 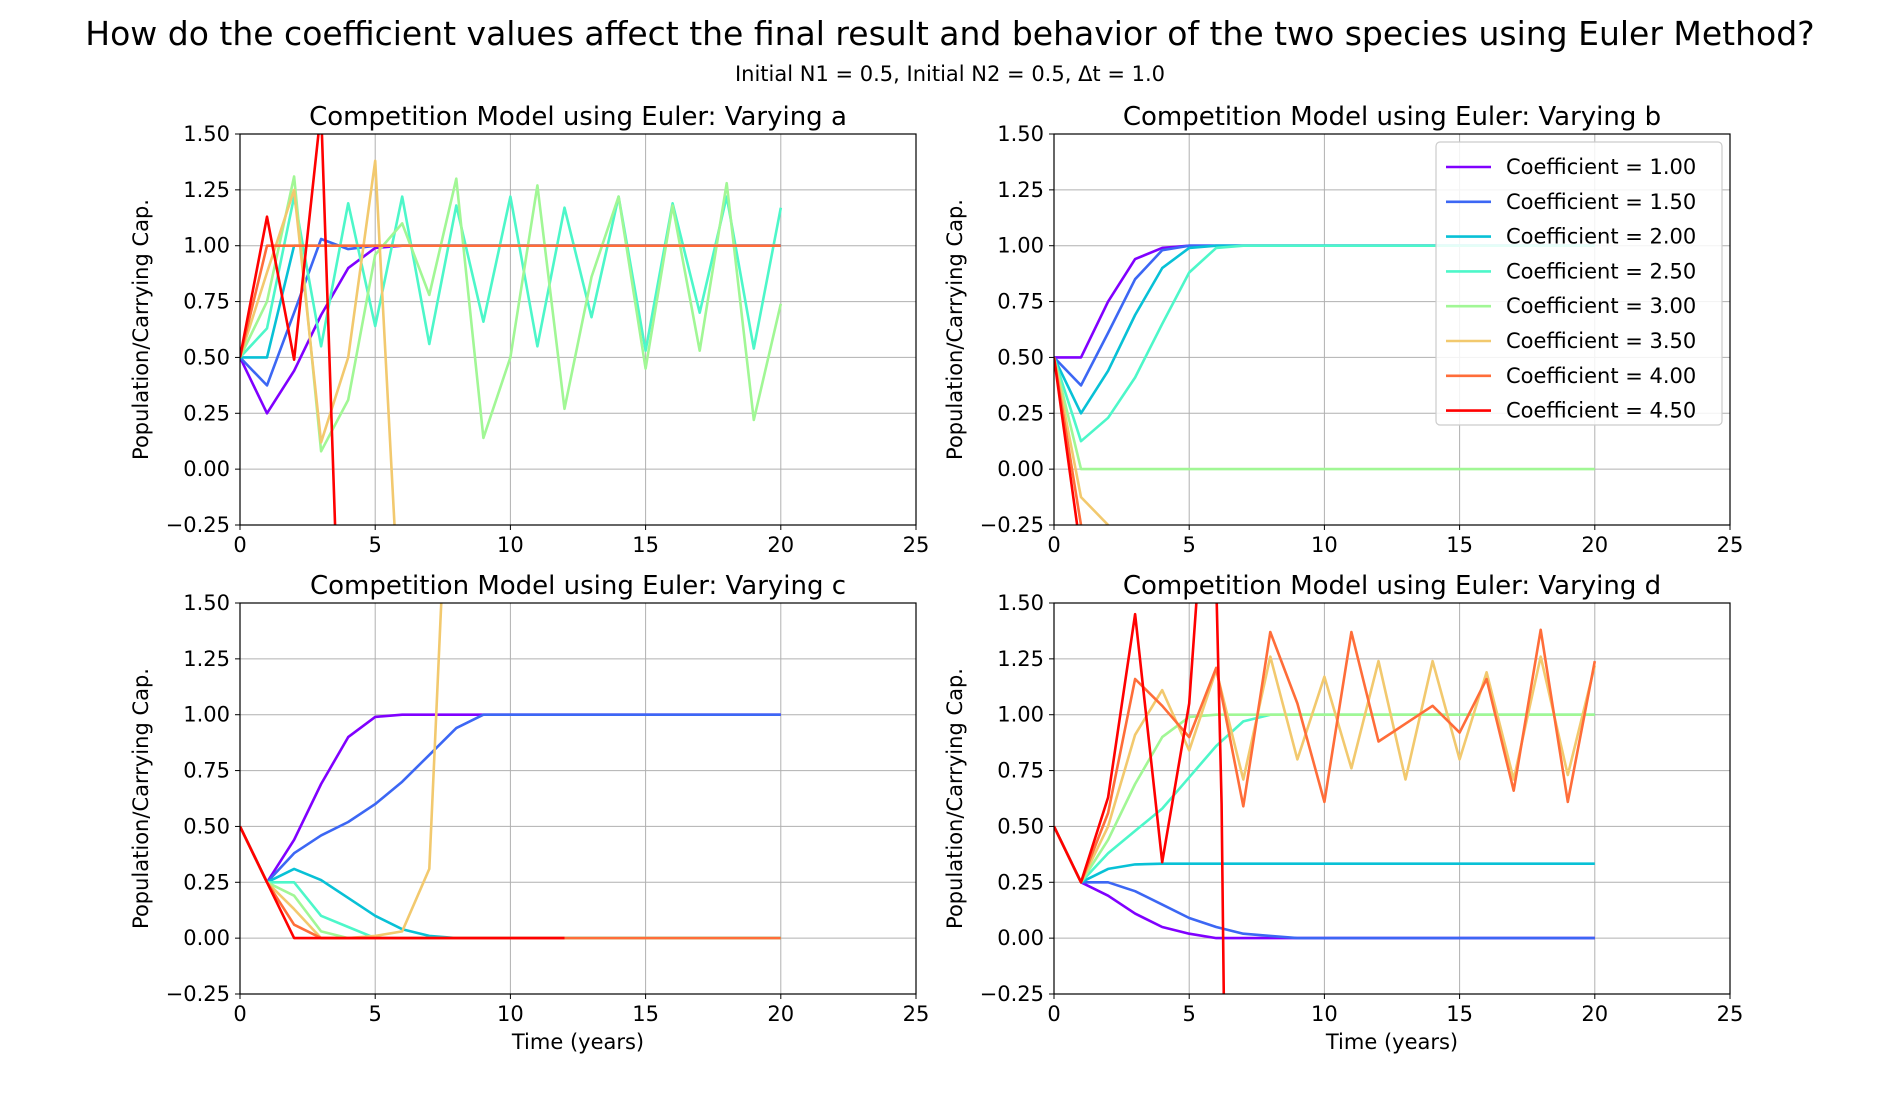 I want to click on legend-label: Coefficient = 3.00, so click(x=1601, y=306).